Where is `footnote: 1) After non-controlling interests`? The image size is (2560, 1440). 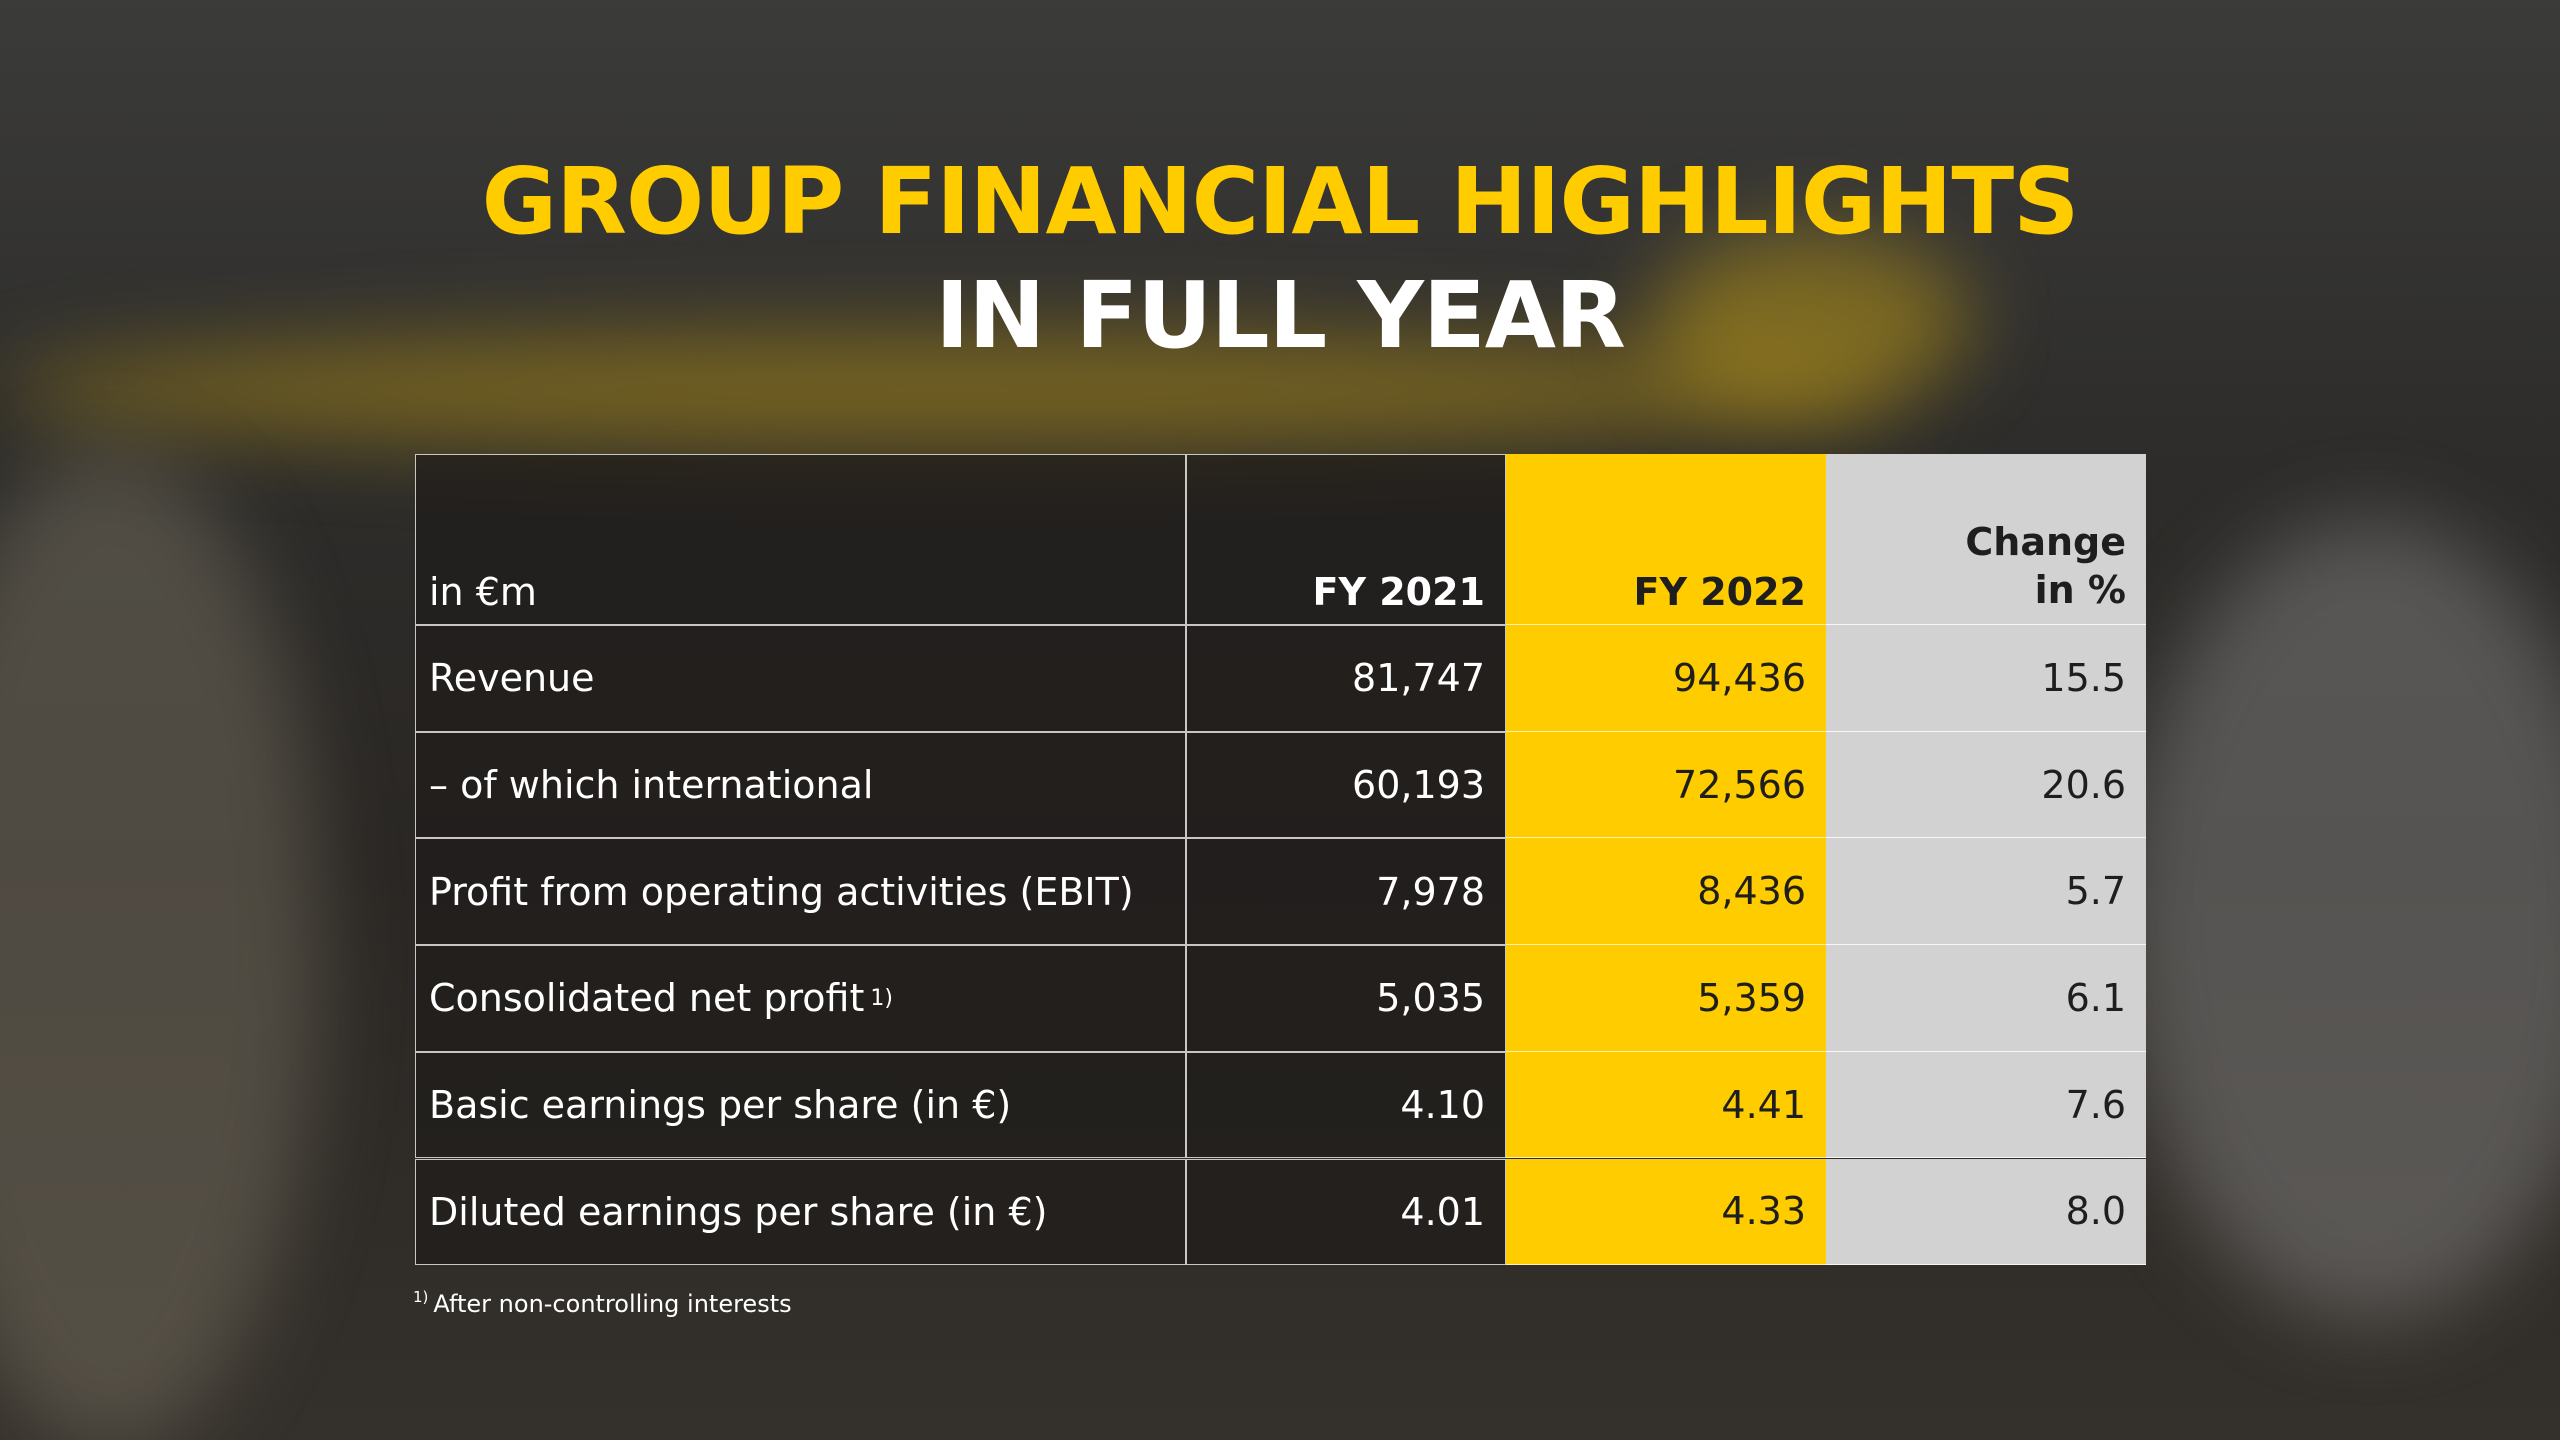 footnote: 1) After non-controlling interests is located at coordinates (602, 1303).